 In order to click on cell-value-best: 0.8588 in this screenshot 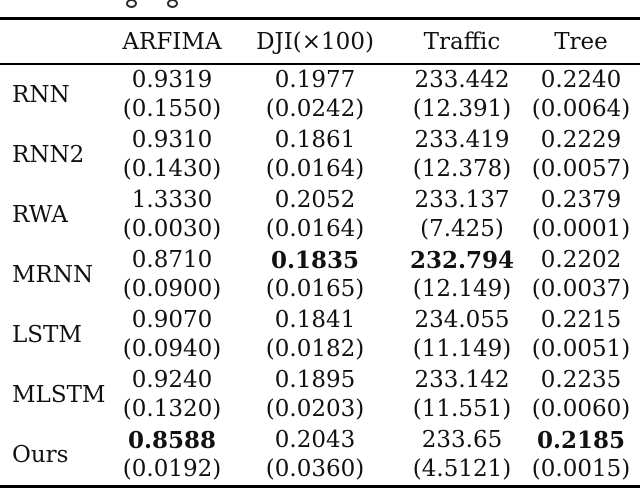, I will do `click(172, 440)`.